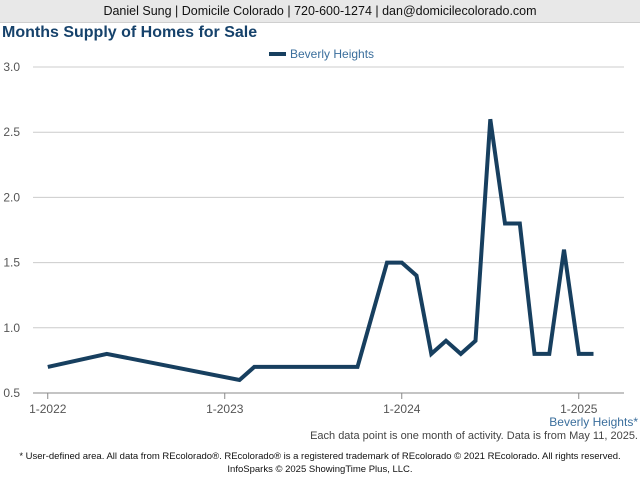 The image size is (640, 480). Describe the element at coordinates (225, 409) in the screenshot. I see `x-tick-label: 1-2023` at that location.